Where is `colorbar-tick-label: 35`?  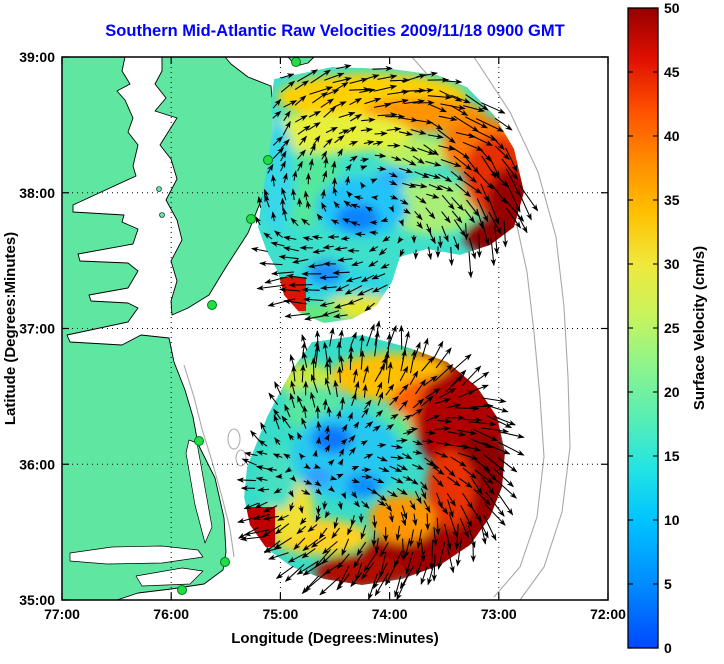 colorbar-tick-label: 35 is located at coordinates (672, 200).